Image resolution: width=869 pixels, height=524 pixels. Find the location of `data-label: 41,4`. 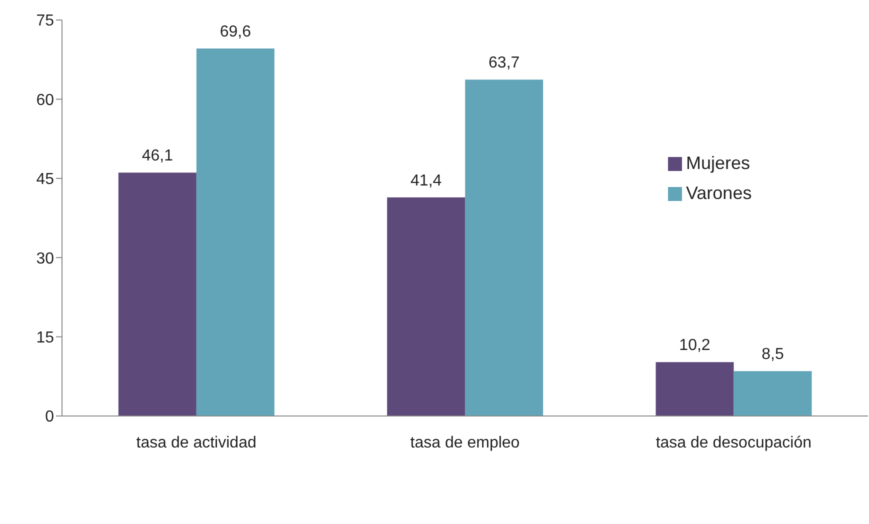

data-label: 41,4 is located at coordinates (426, 181).